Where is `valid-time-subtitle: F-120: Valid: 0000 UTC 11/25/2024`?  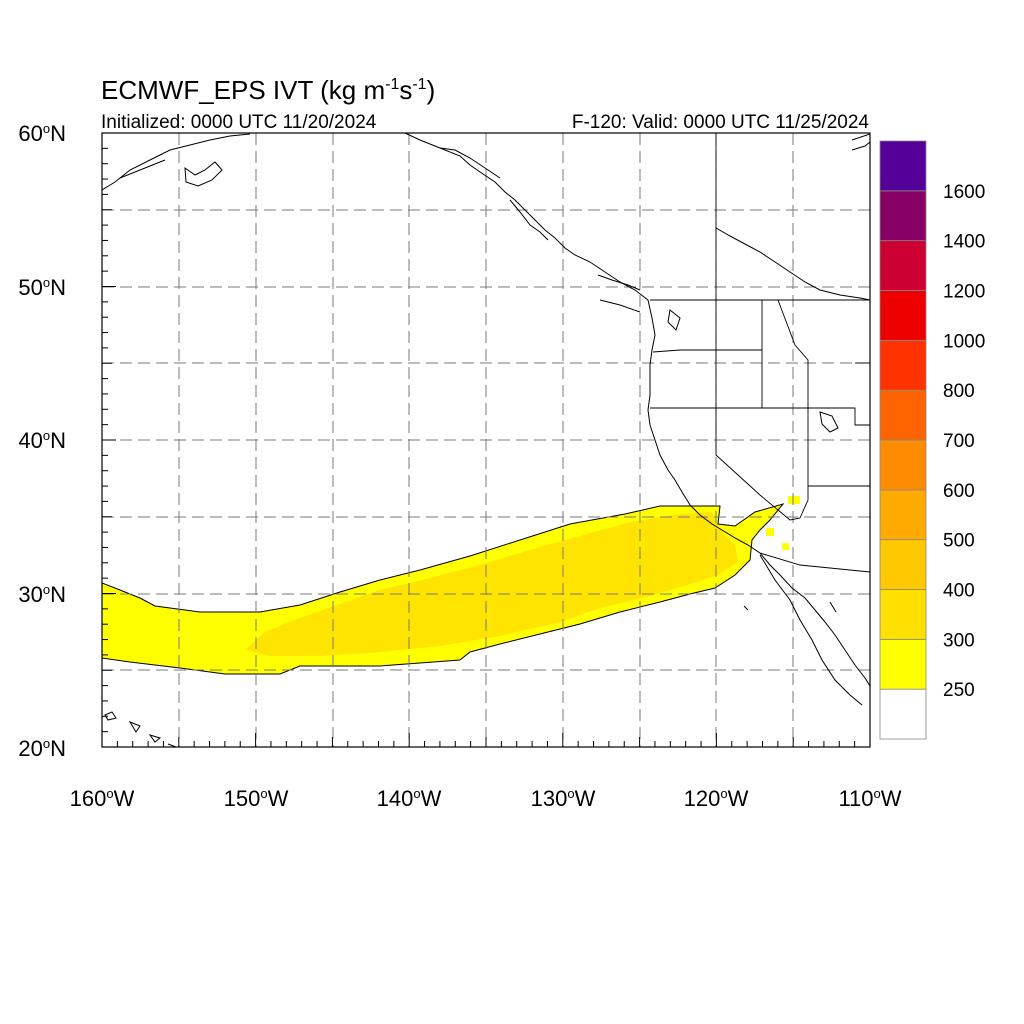 valid-time-subtitle: F-120: Valid: 0000 UTC 11/25/2024 is located at coordinates (721, 122).